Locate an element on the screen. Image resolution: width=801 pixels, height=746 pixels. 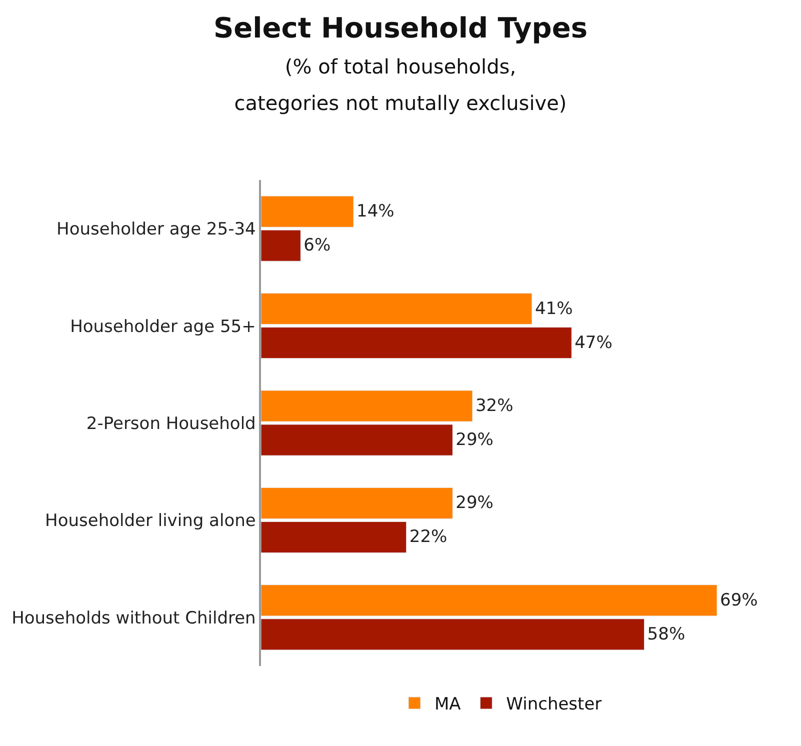
legend-label: Winchester is located at coordinates (554, 704).